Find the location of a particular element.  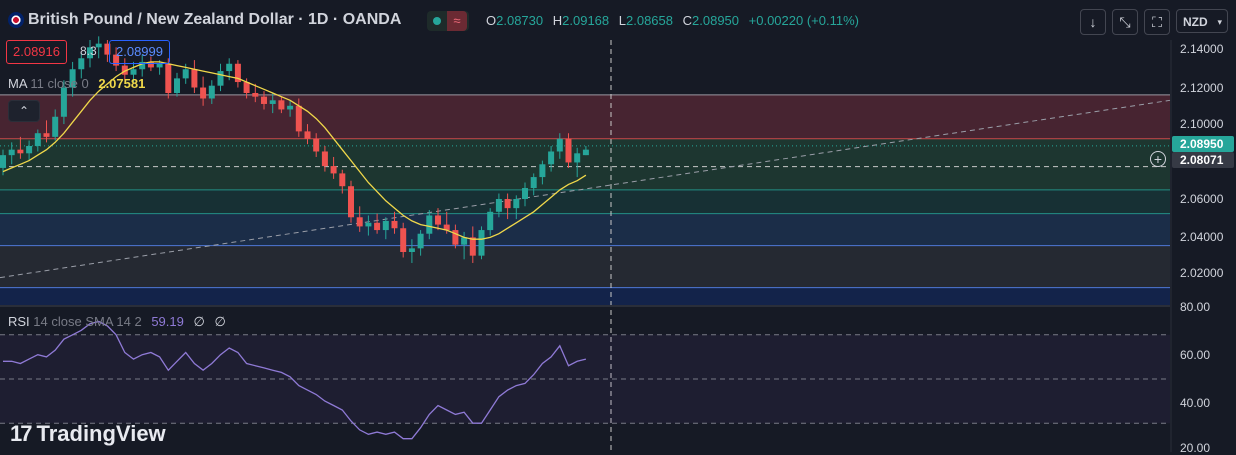

change-value: +0.00220 (+0.11%) is located at coordinates (803, 20).